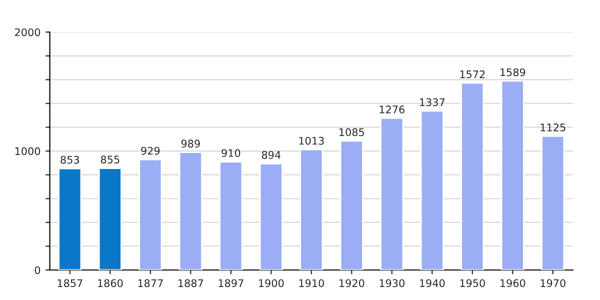  I want to click on x-tick-label: 1877, so click(150, 283).